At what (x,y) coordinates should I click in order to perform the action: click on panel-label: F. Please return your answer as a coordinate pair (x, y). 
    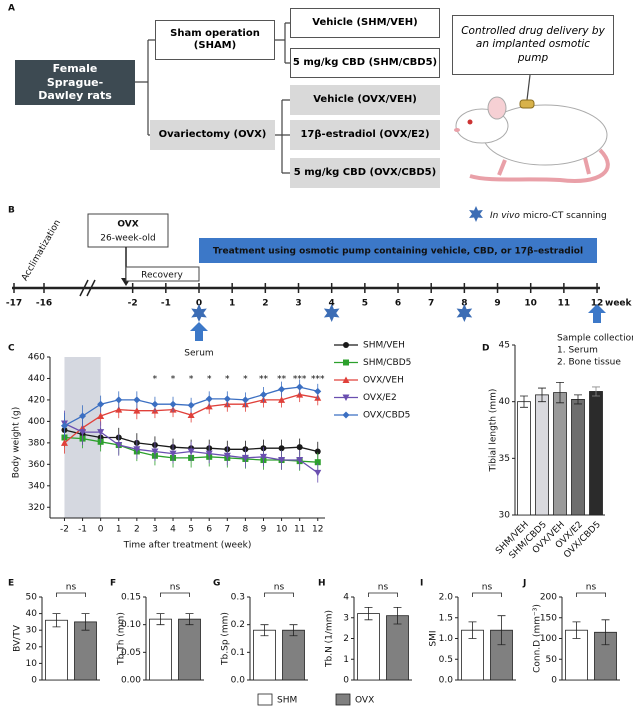
    Looking at the image, I should click on (113, 584).